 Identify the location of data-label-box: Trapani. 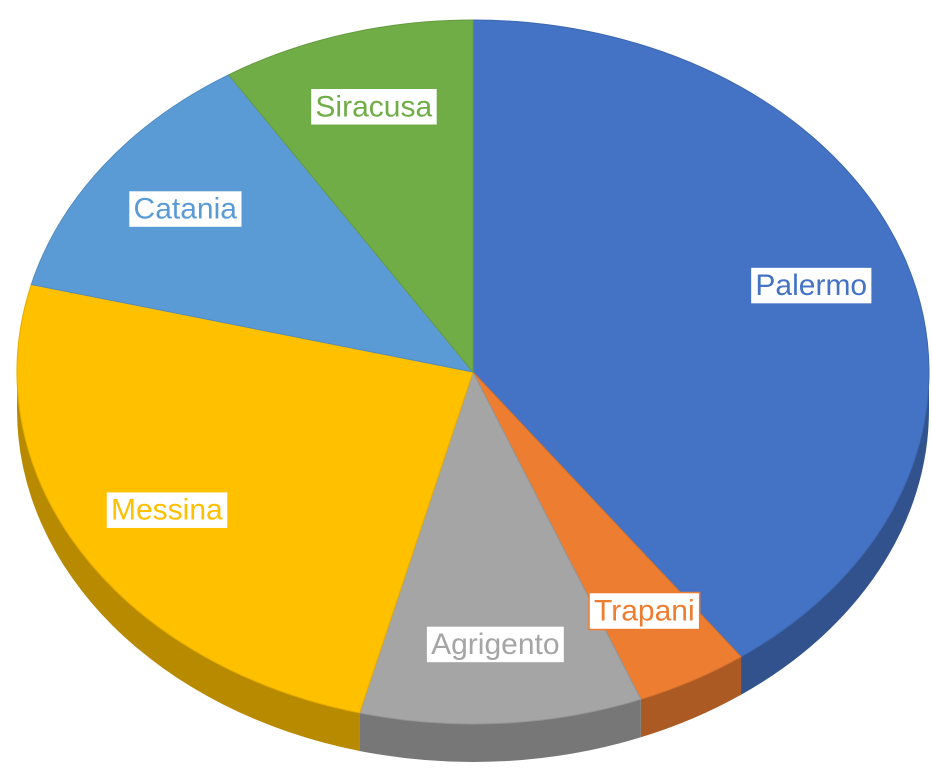
(644, 611).